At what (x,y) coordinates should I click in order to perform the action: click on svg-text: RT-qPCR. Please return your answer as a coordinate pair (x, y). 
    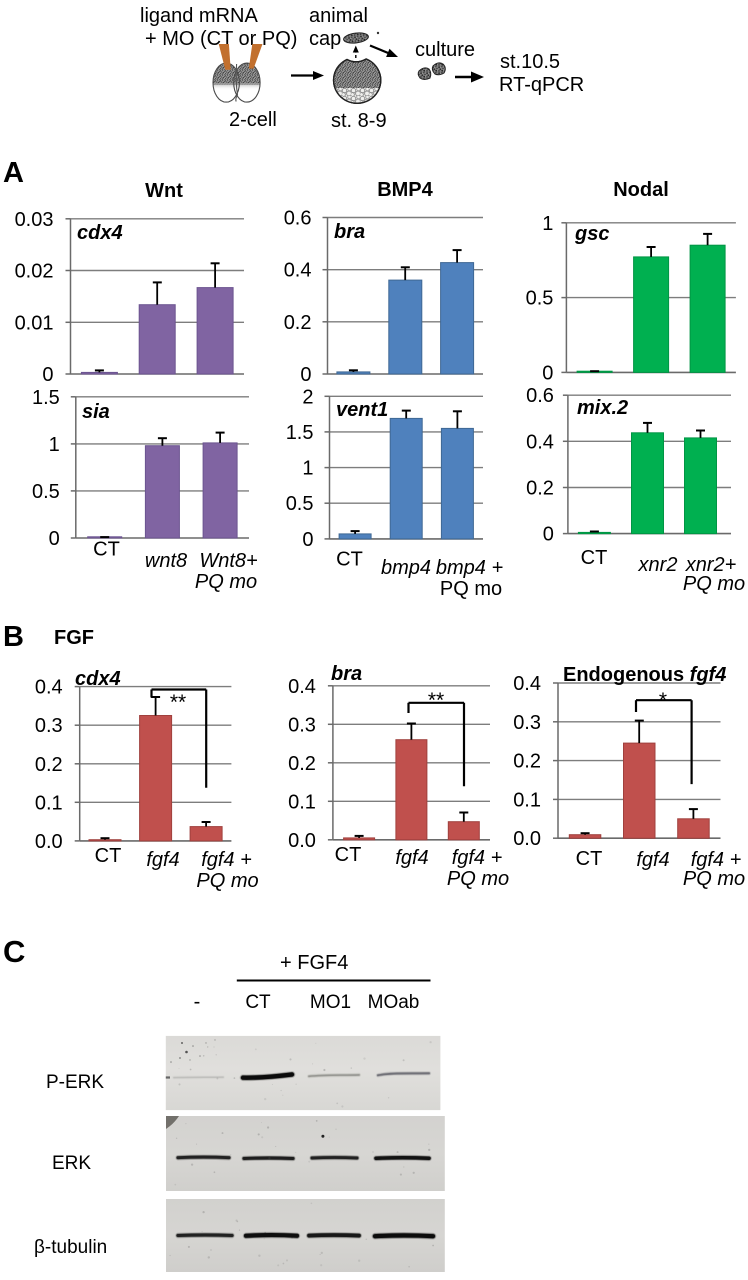
    Looking at the image, I should click on (541, 85).